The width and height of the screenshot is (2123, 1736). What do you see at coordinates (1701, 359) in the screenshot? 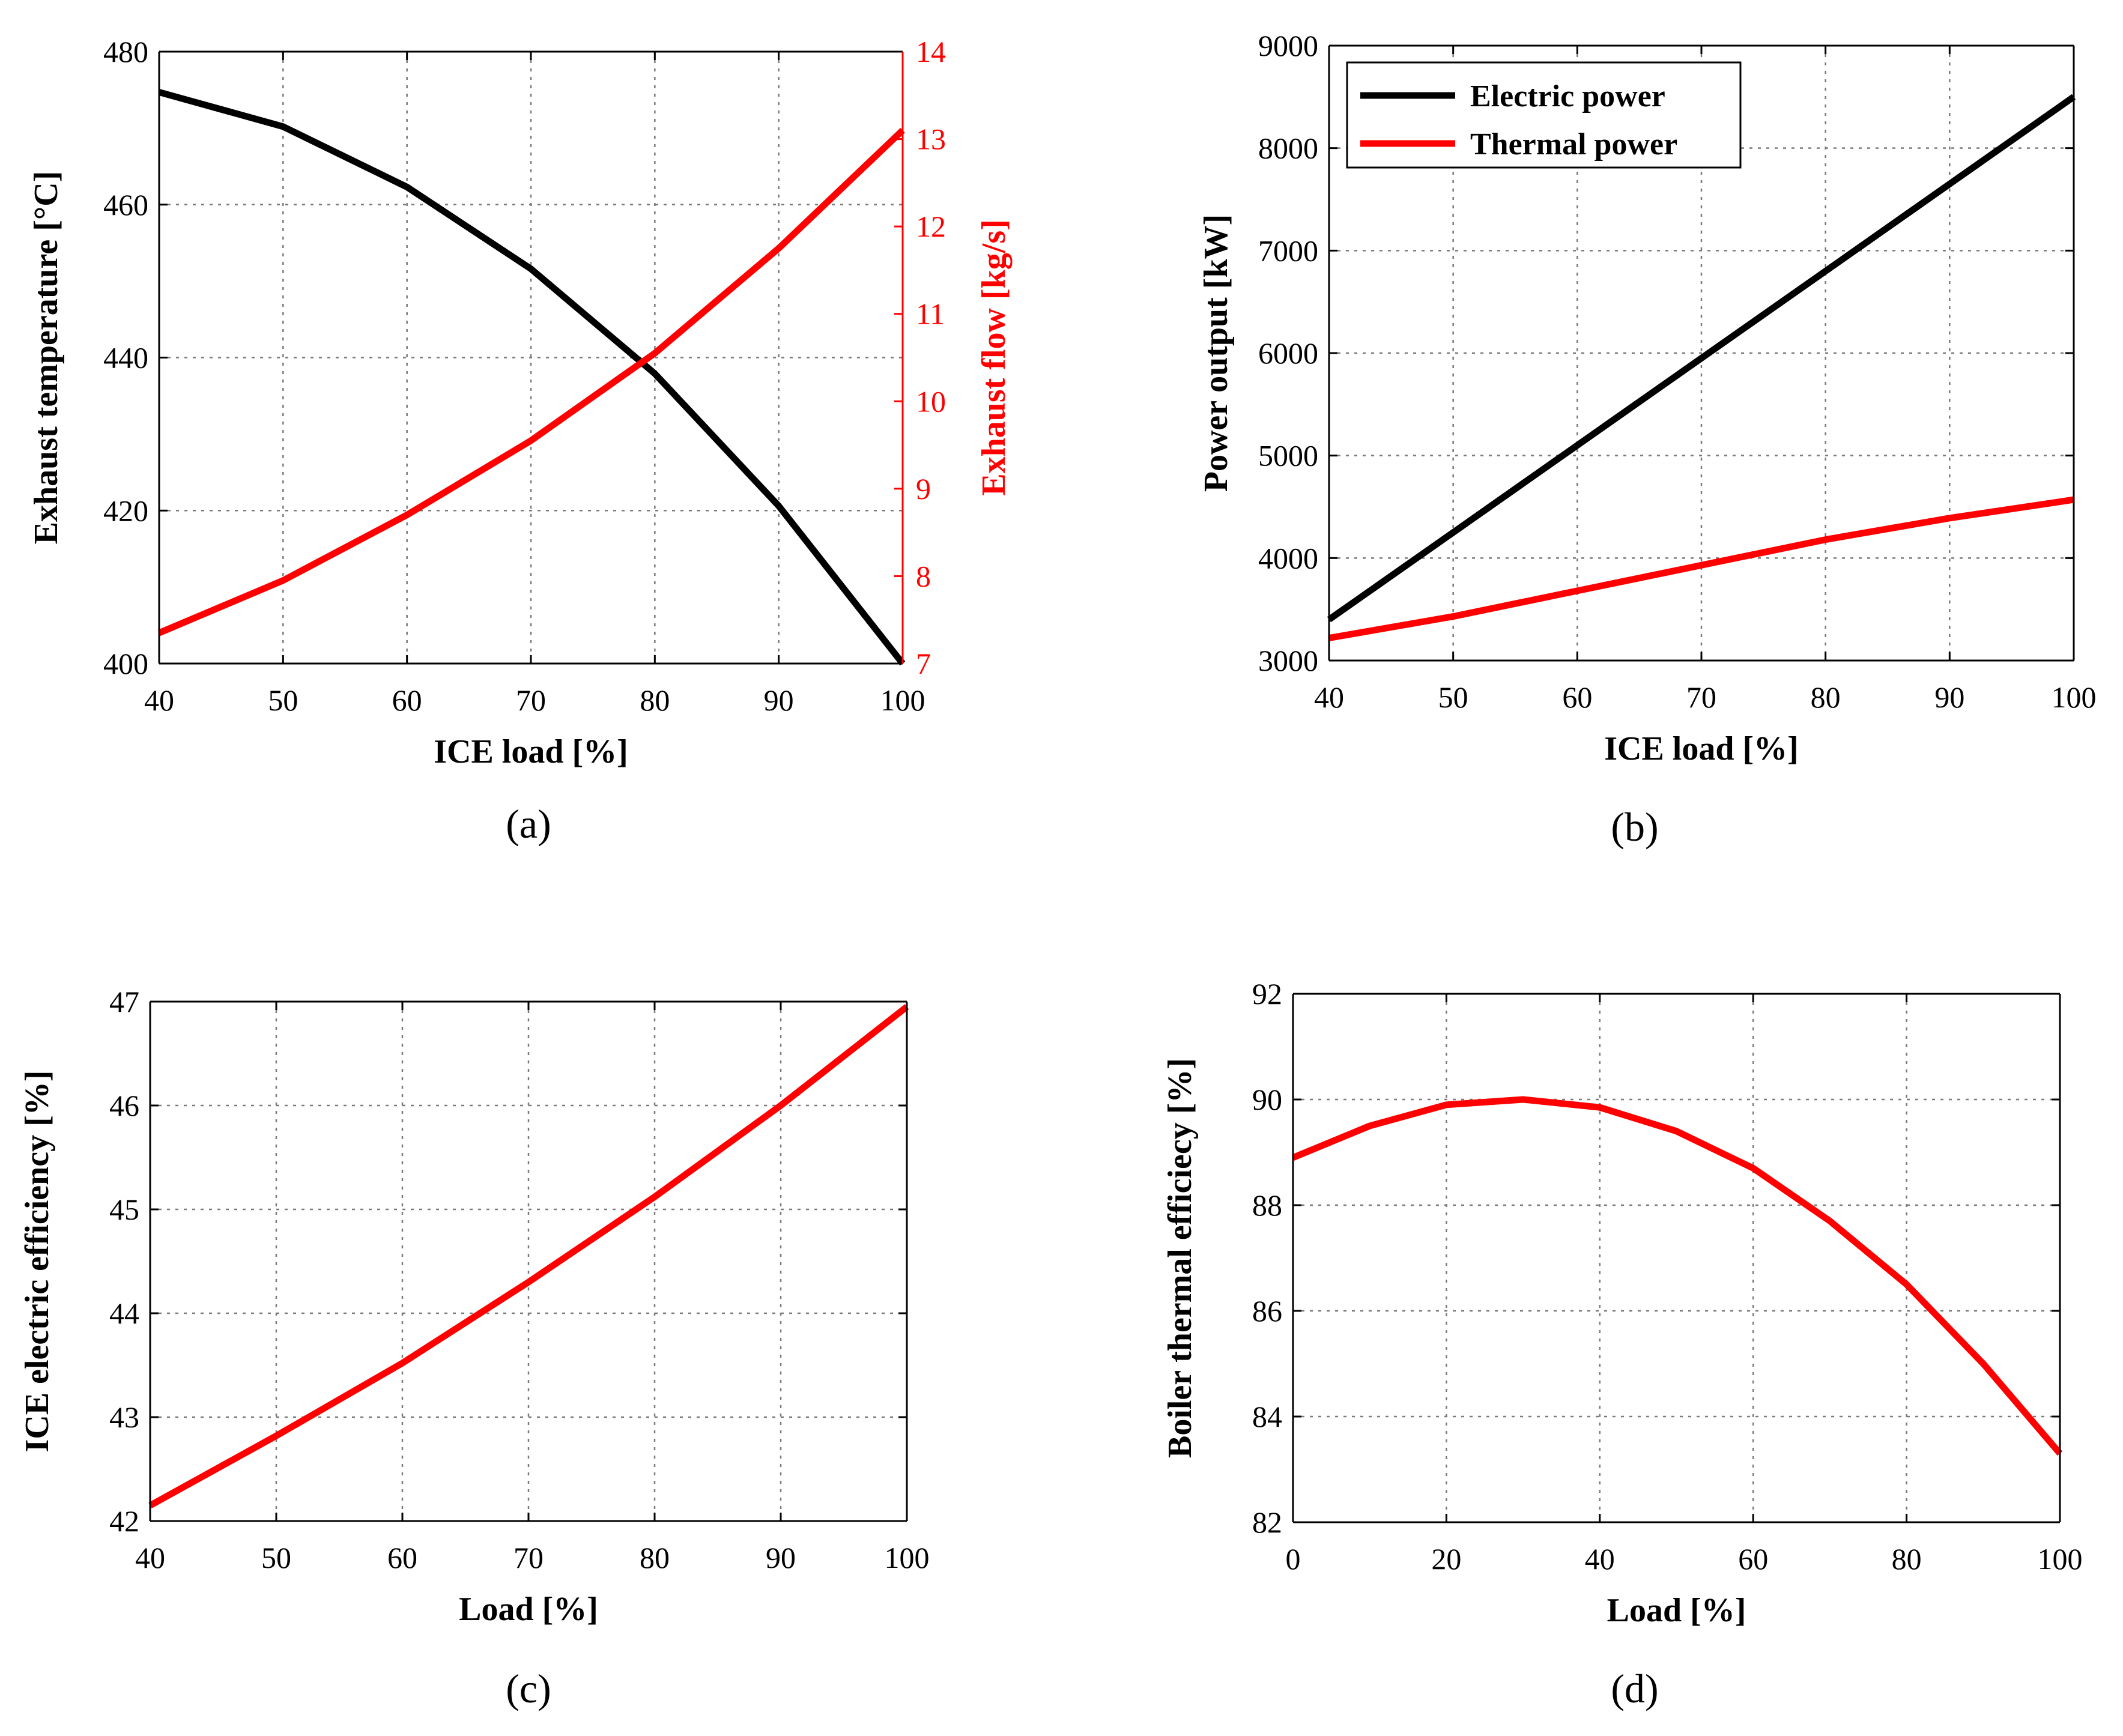
I see `series-line-electric-power` at bounding box center [1701, 359].